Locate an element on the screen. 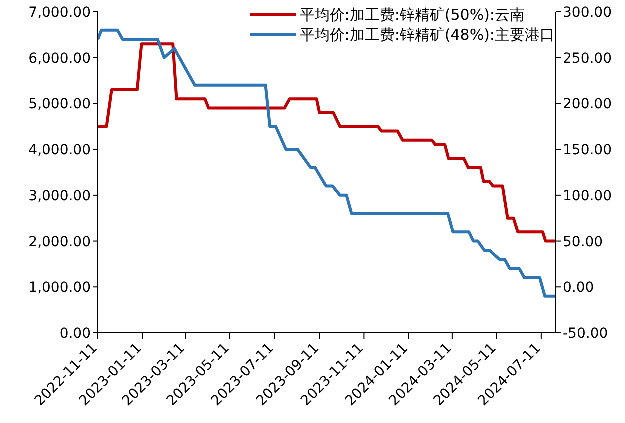  y-tick-label: 7,000.00 is located at coordinates (59, 12).